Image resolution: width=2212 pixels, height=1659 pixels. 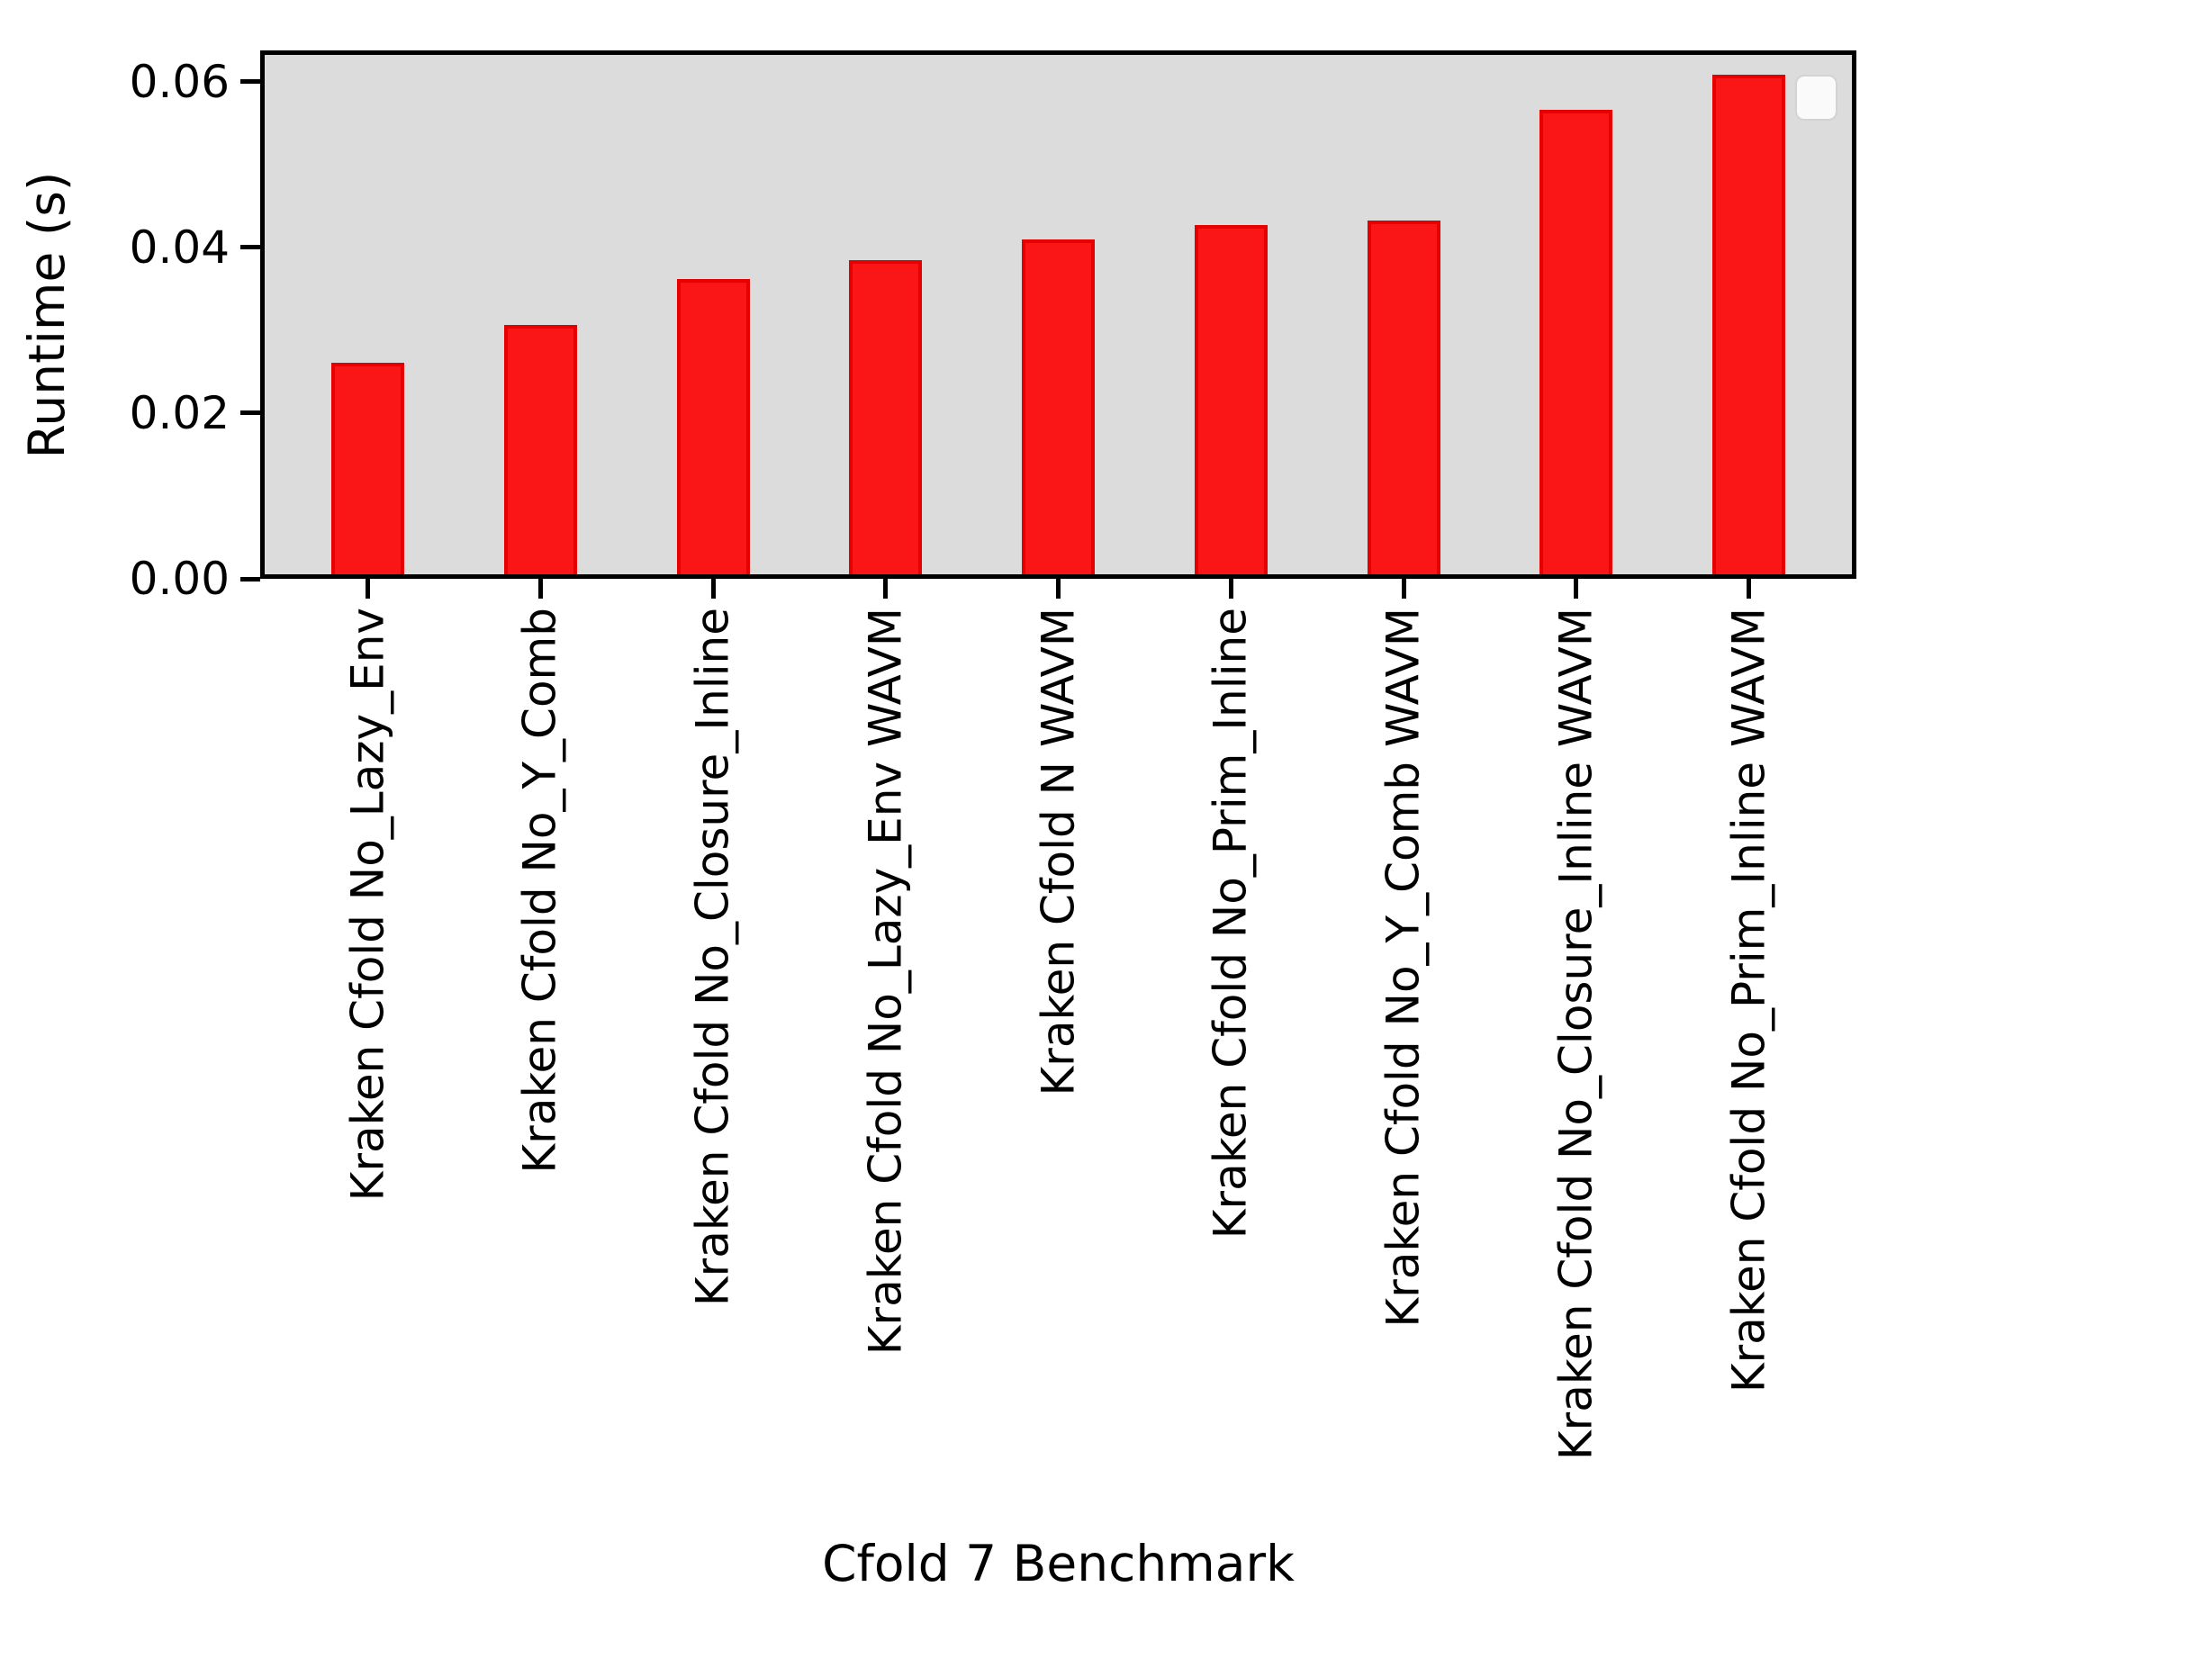 I want to click on x-tick-label: Kraken Cfold No_Prim_Inline WAVM, so click(x=1748, y=1000).